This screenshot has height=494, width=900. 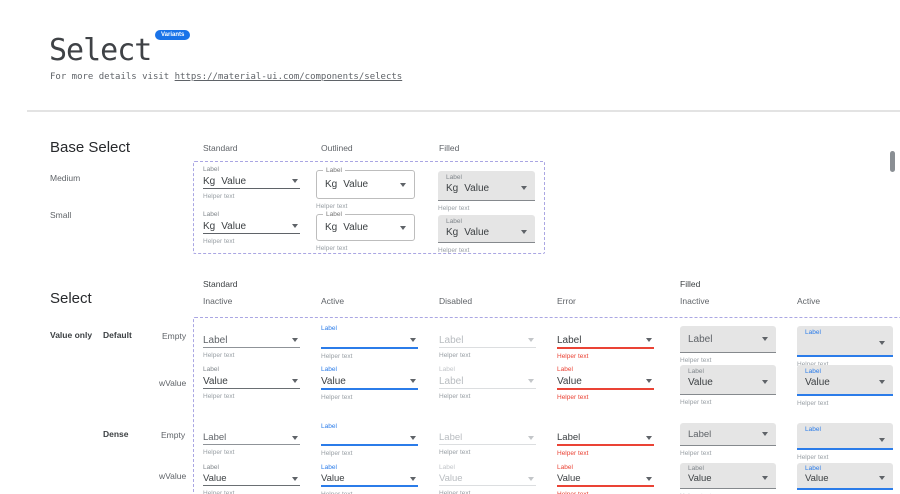 What do you see at coordinates (892, 161) in the screenshot?
I see `scrollbar-thumb` at bounding box center [892, 161].